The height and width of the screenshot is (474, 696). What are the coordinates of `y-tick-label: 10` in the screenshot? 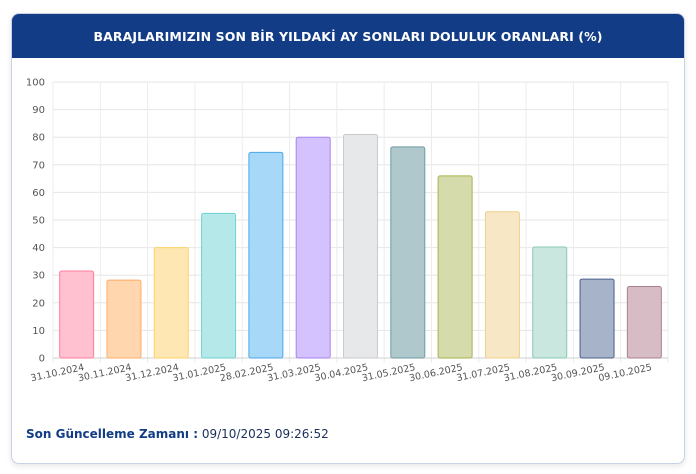 It's located at (38, 331).